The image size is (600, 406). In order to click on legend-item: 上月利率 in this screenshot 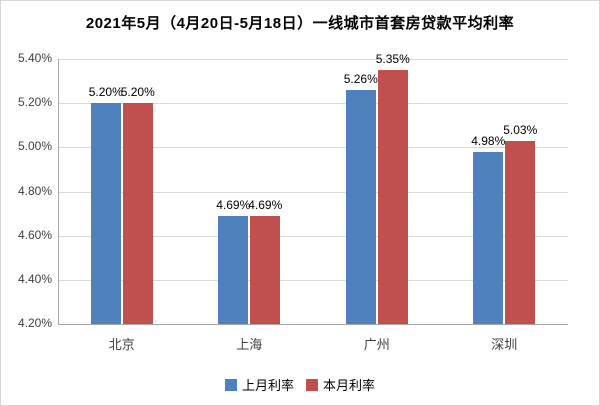, I will do `click(259, 384)`.